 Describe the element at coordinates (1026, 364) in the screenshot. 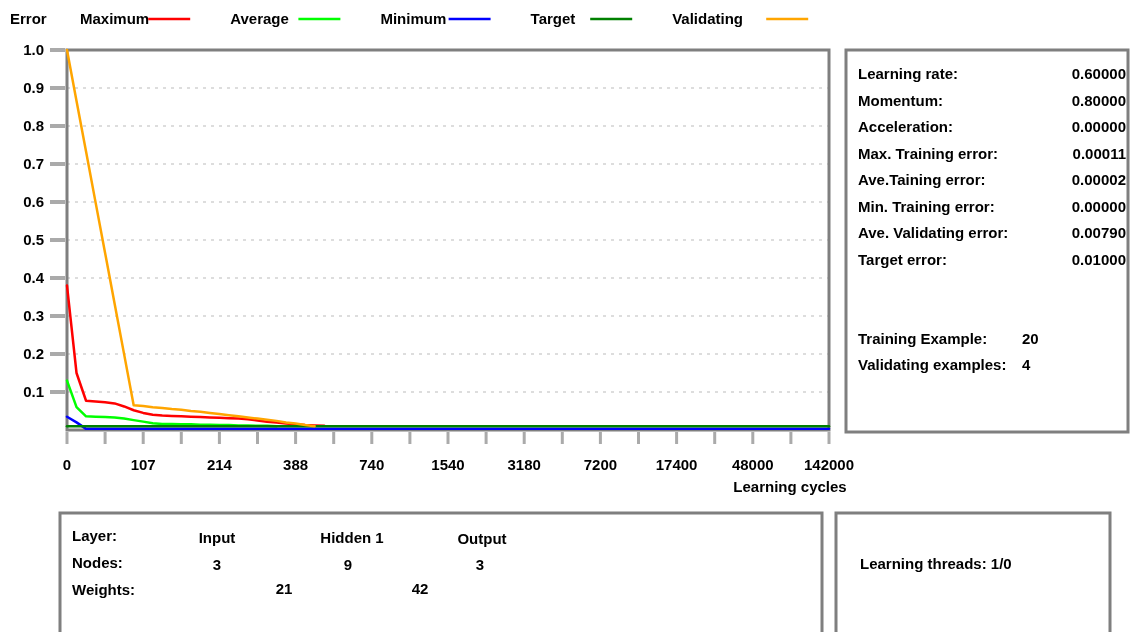

I see `text: 4` at that location.